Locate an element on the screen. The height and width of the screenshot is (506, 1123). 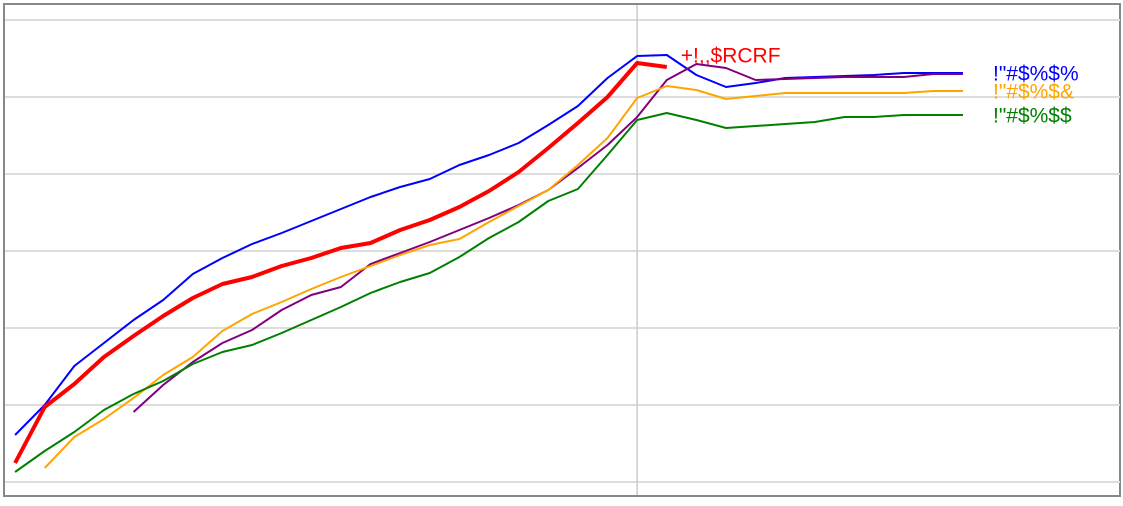
series-label: +!,,$RCRF is located at coordinates (731, 56).